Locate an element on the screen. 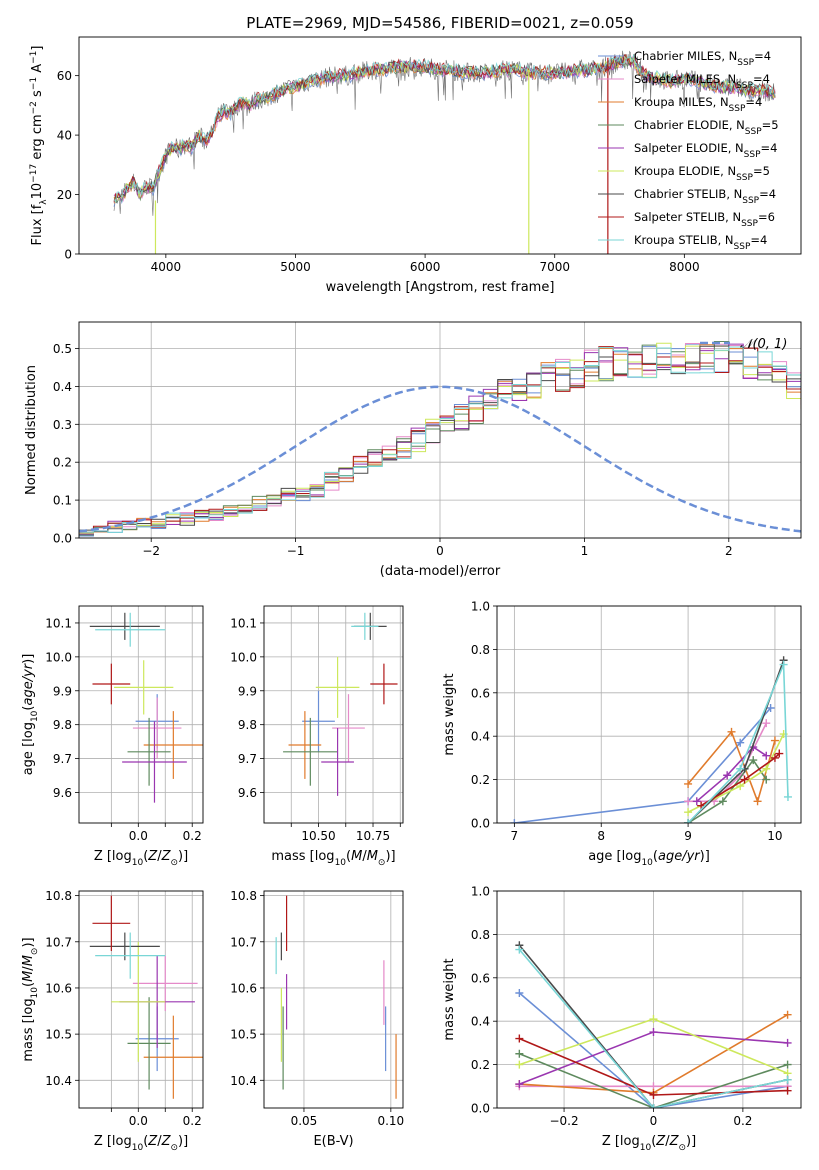 The height and width of the screenshot is (1170, 819). y-tick-label: 0.0 is located at coordinates (480, 824).